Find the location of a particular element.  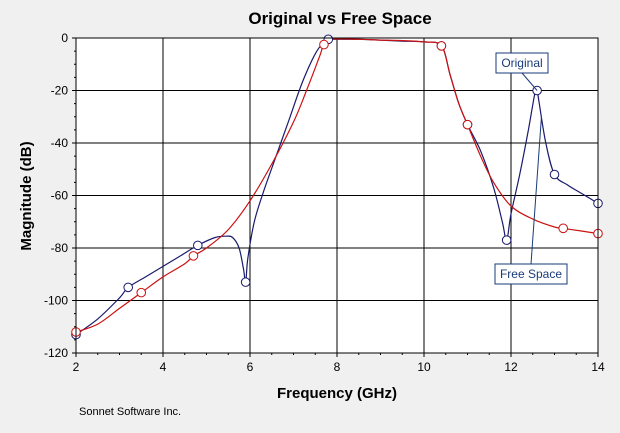

callout-label: Free Space is located at coordinates (531, 274).